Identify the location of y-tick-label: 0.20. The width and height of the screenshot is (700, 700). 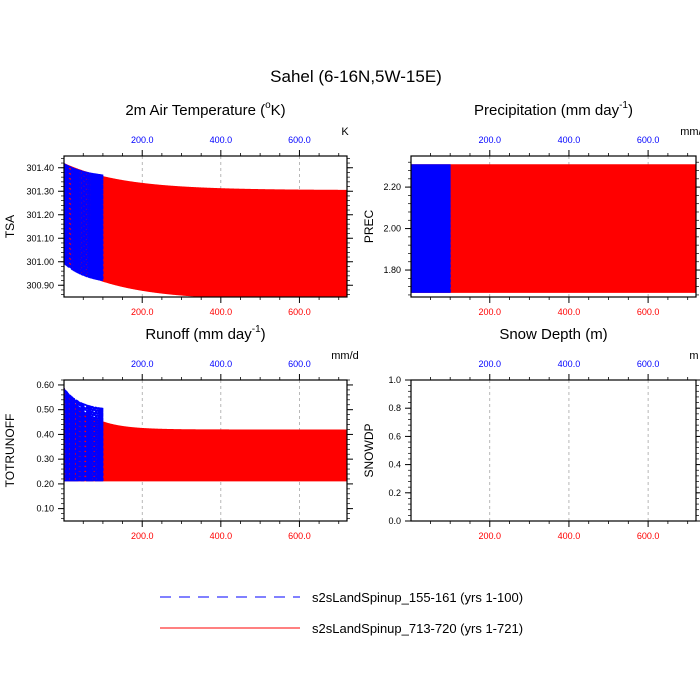
(45, 484).